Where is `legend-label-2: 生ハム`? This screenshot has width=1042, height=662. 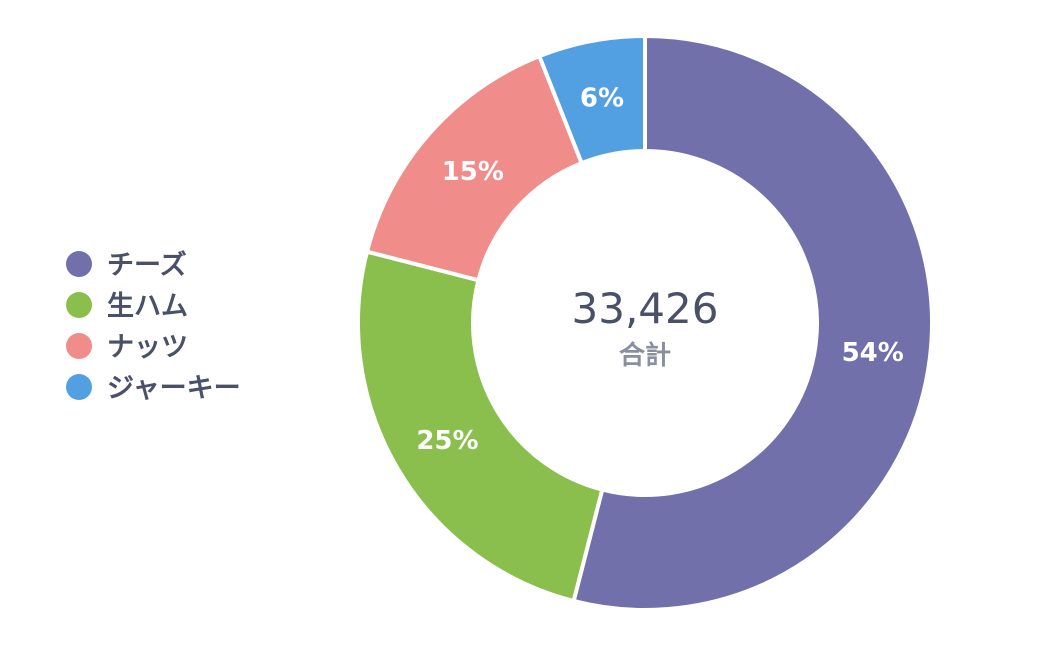
legend-label-2: 生ハム is located at coordinates (147, 306).